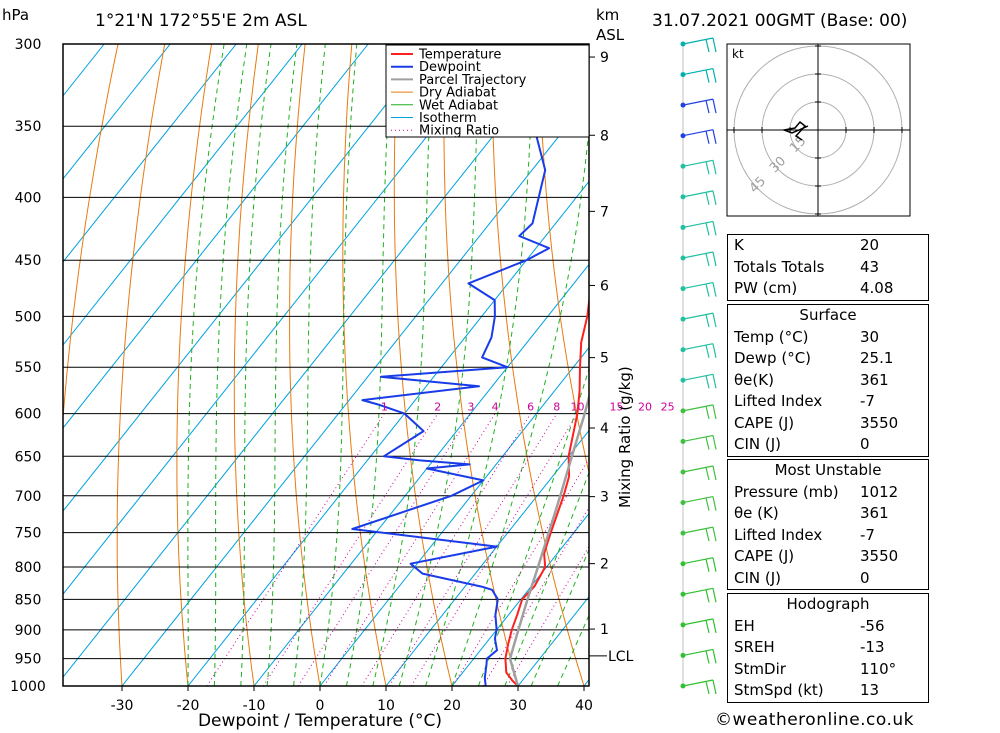 The width and height of the screenshot is (1000, 733). I want to click on pressure-tick-label: 700, so click(28, 497).